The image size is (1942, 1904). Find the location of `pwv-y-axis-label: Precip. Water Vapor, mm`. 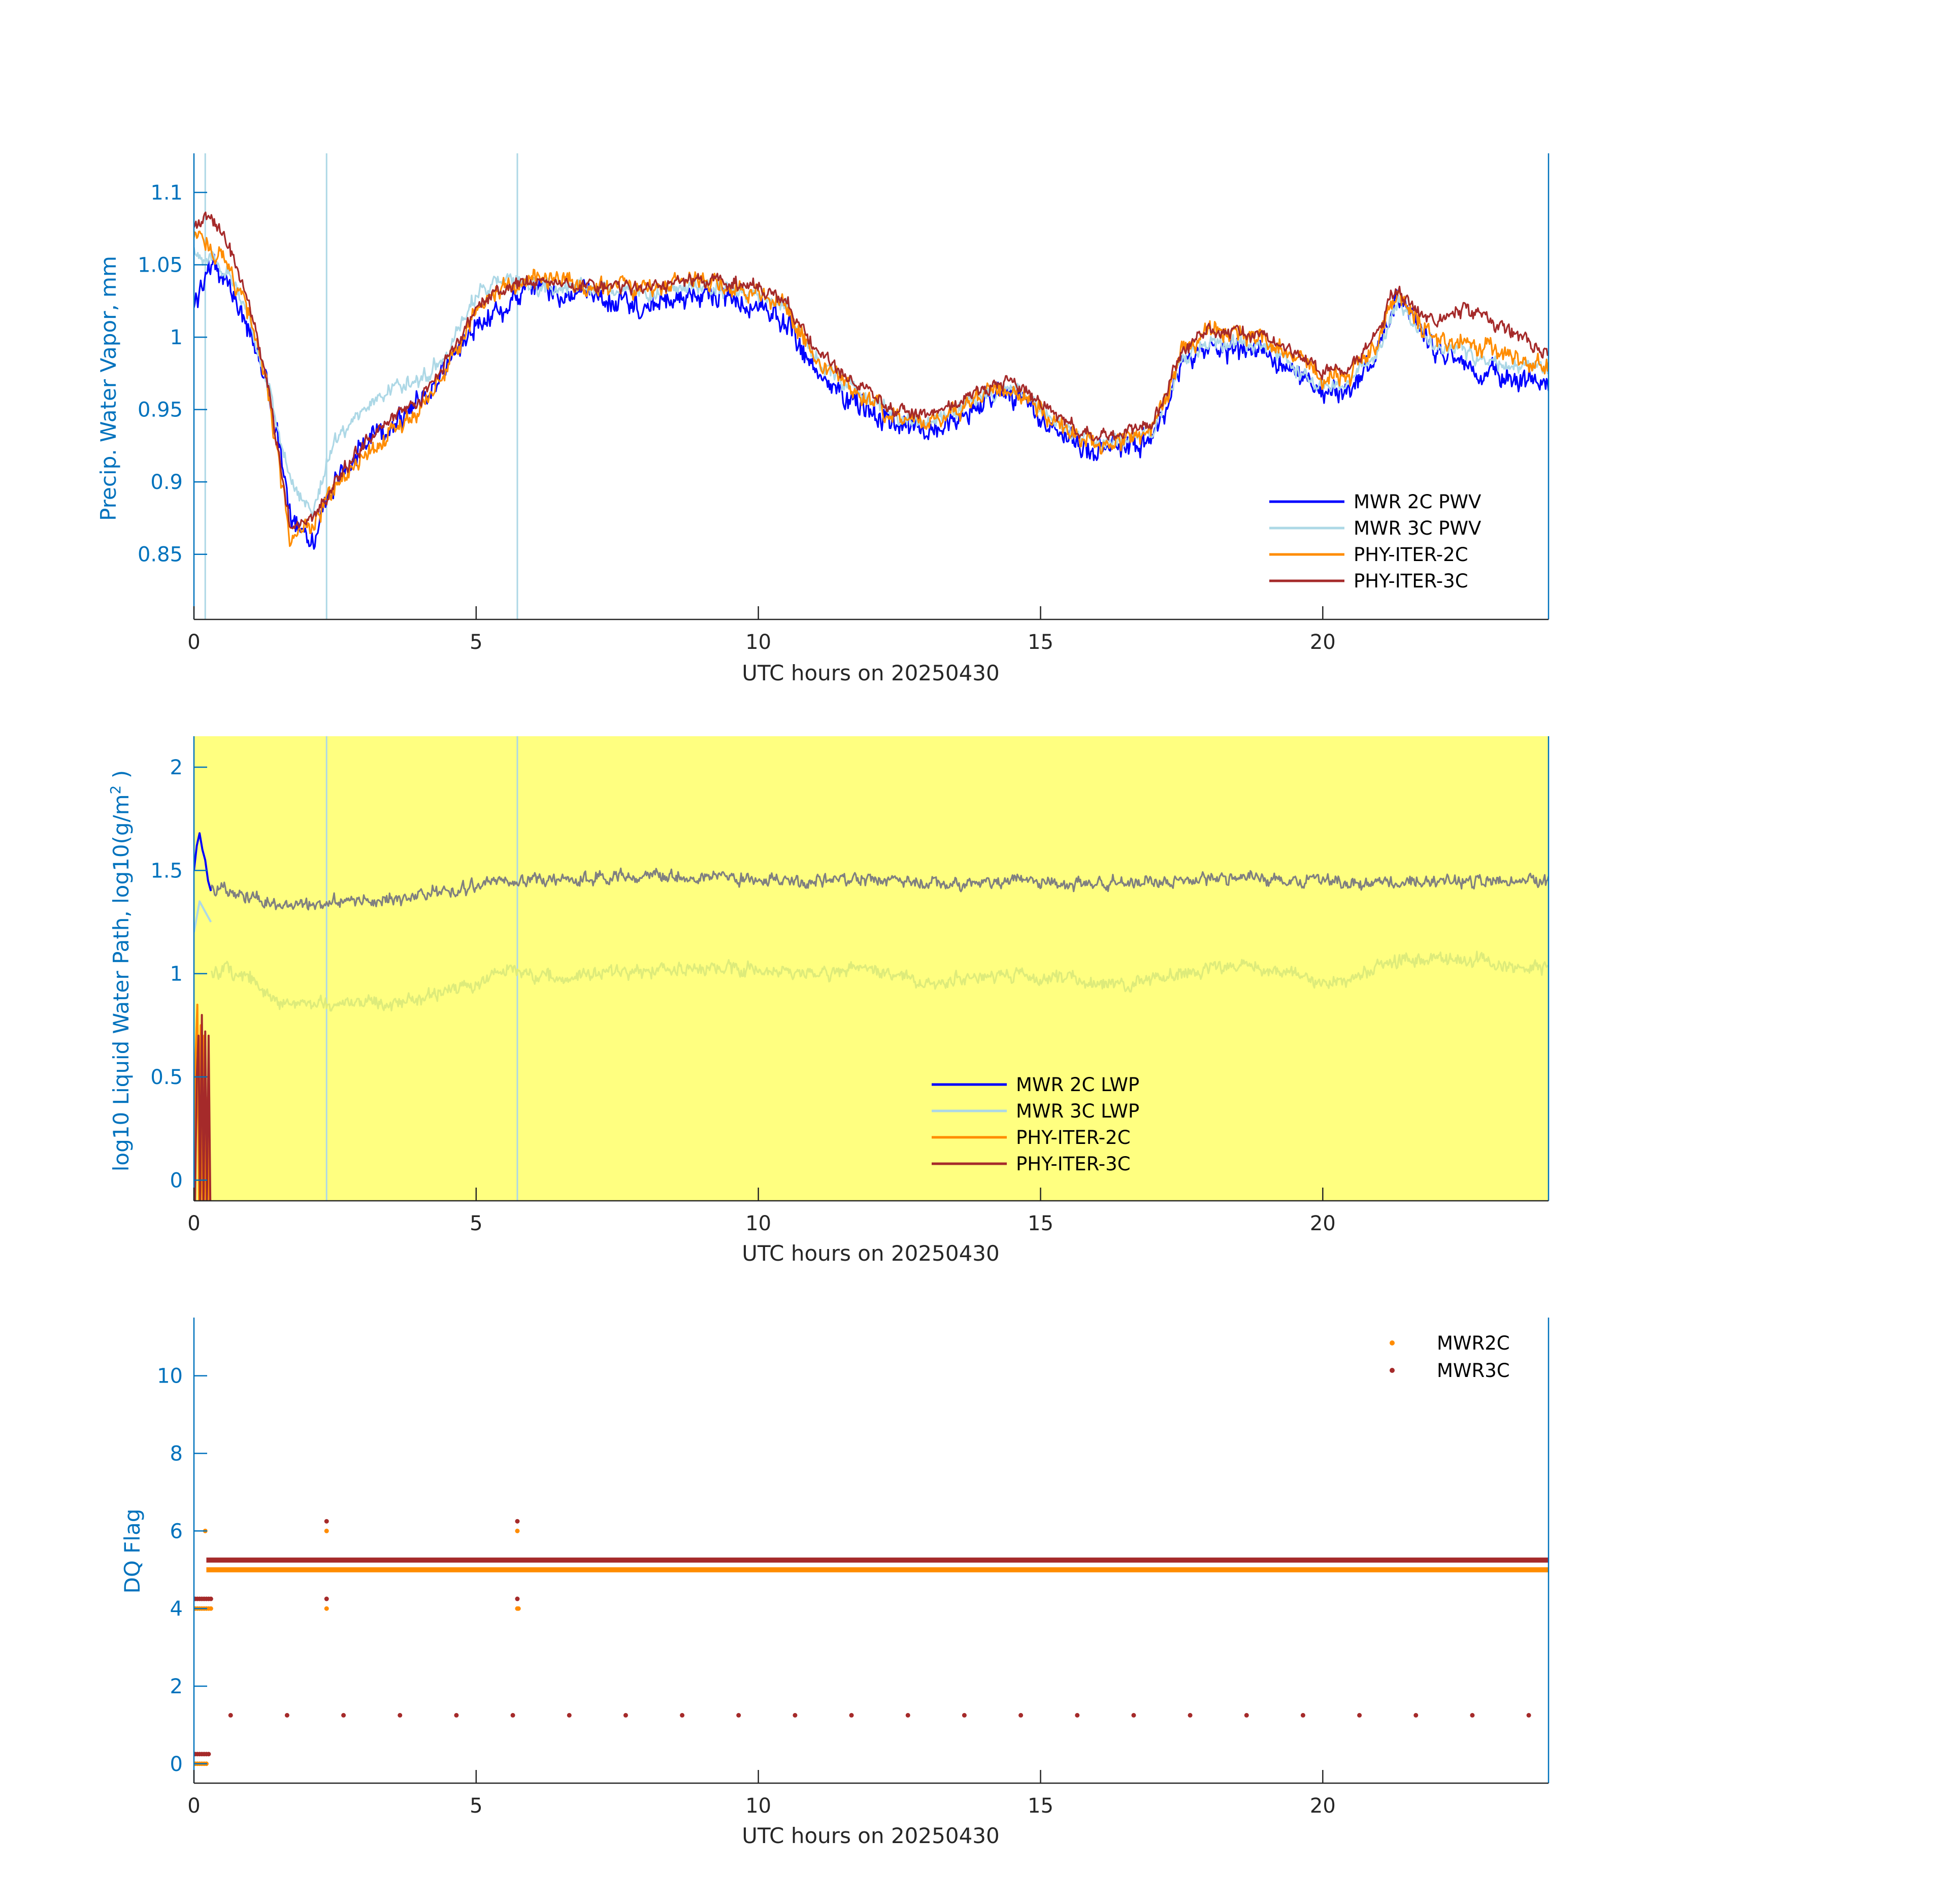

pwv-y-axis-label: Precip. Water Vapor, mm is located at coordinates (108, 389).